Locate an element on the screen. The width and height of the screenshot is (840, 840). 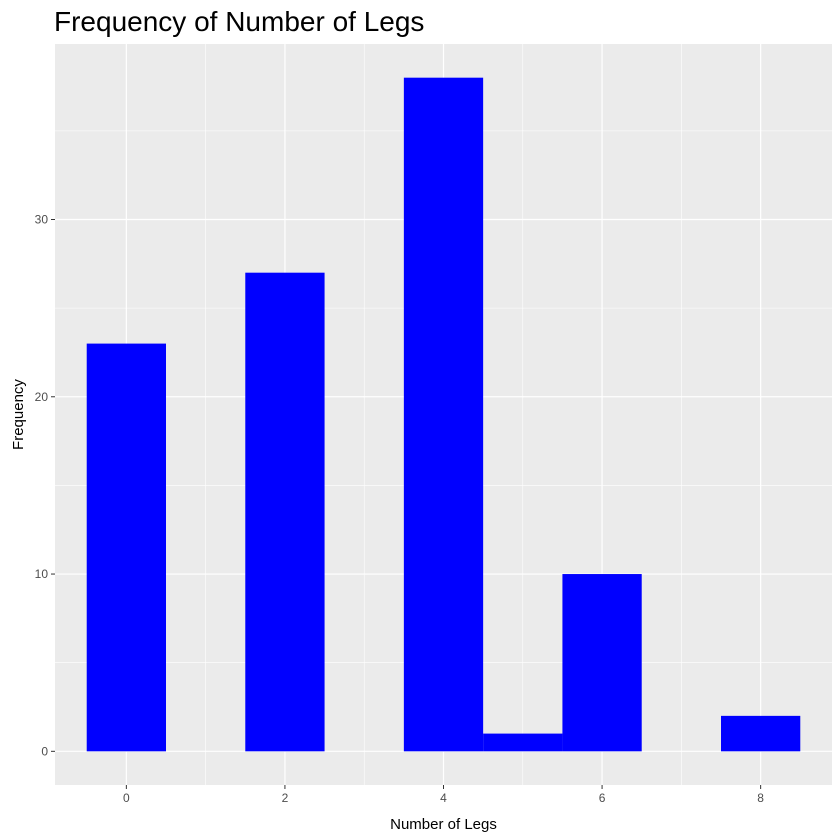
x-tick-label: 0 is located at coordinates (126, 798).